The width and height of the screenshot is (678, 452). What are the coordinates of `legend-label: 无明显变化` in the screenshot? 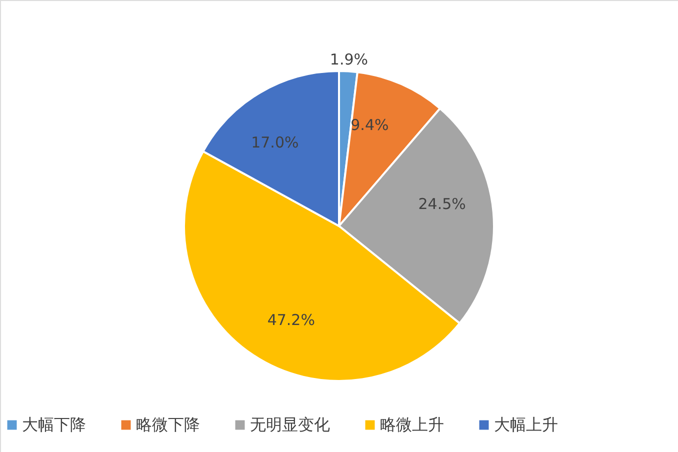 It's located at (290, 424).